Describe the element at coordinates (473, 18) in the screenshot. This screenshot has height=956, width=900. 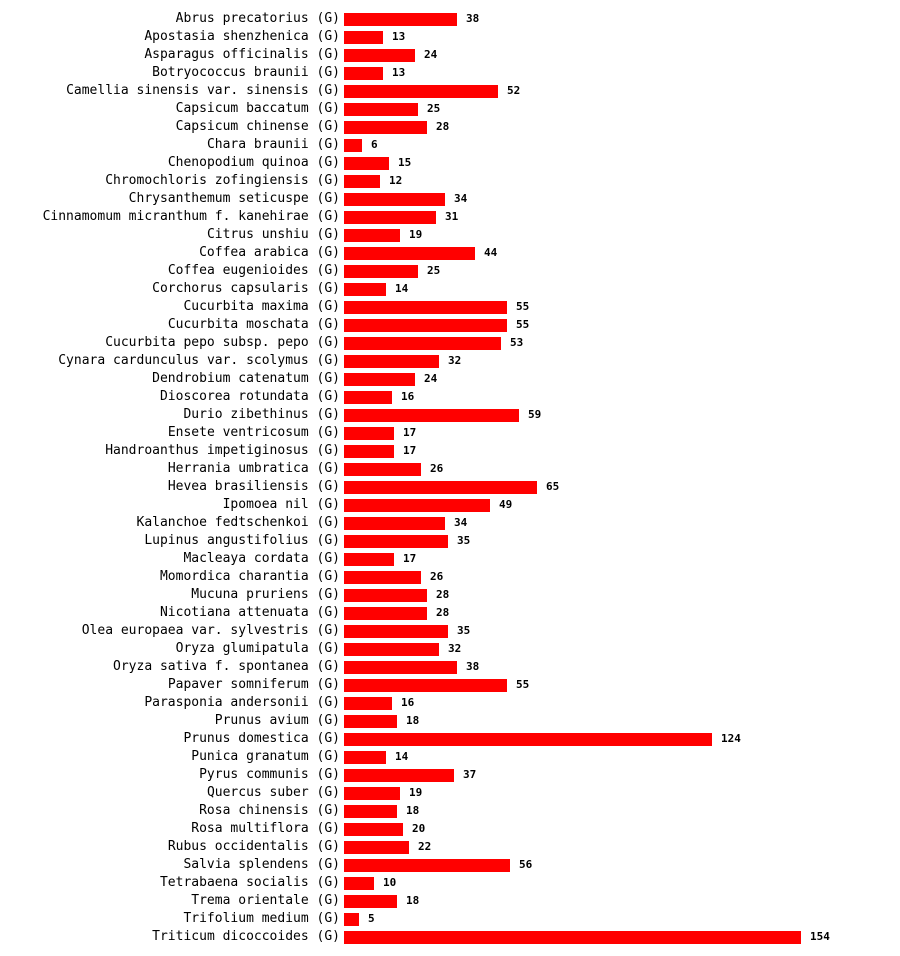
I see `value-label: 38` at that location.